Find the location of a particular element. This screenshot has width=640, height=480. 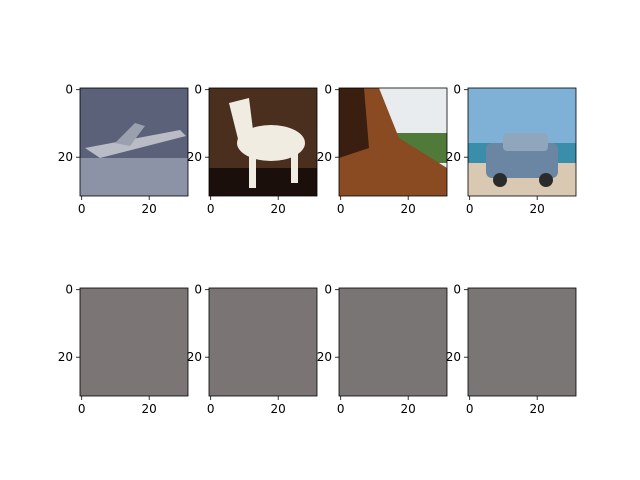

image-panel-5: 0 0 20 20 is located at coordinates (123, 349).